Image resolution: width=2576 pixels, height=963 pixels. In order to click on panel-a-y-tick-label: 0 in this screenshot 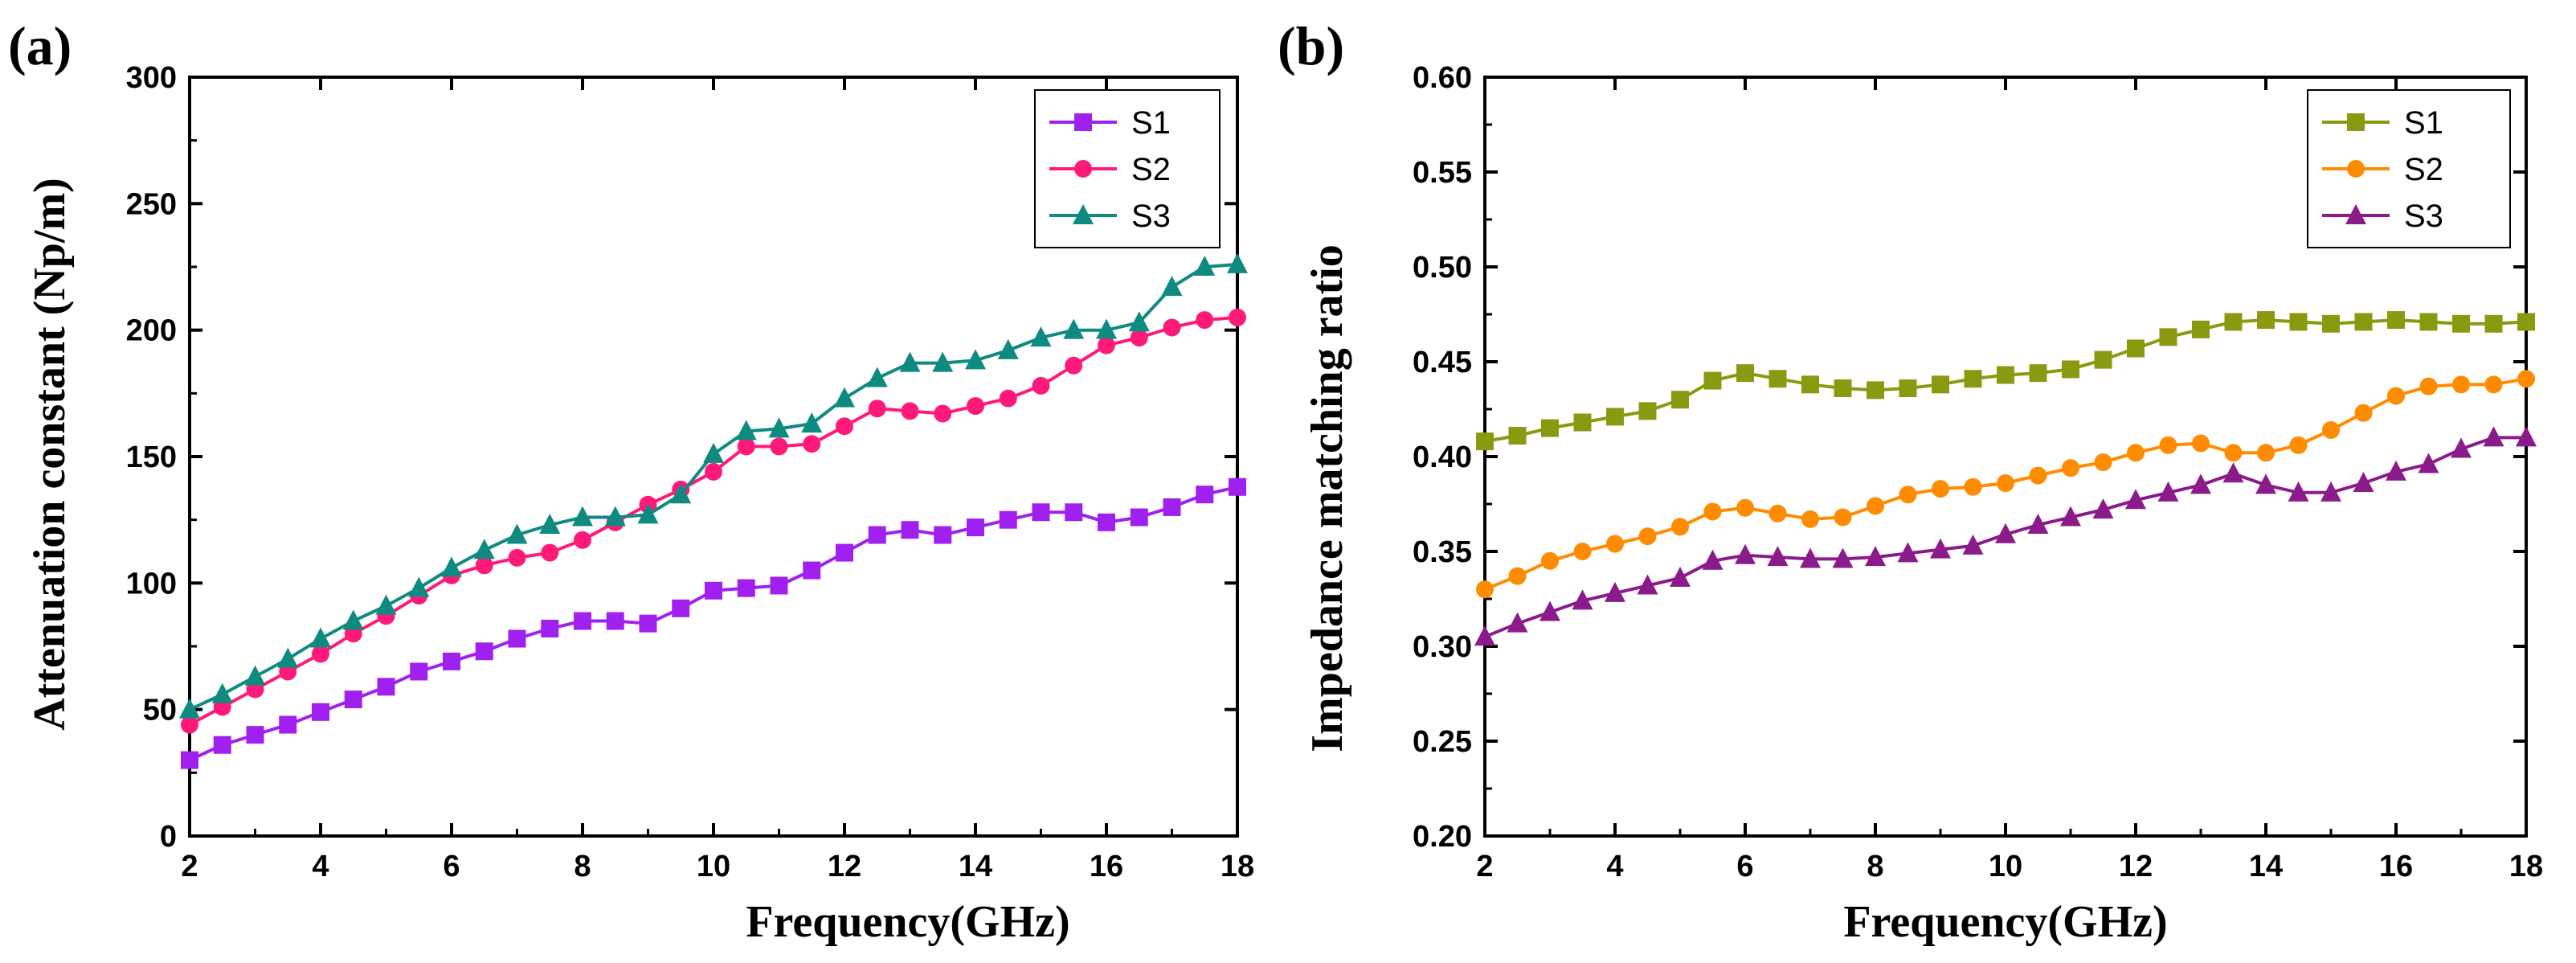, I will do `click(169, 837)`.